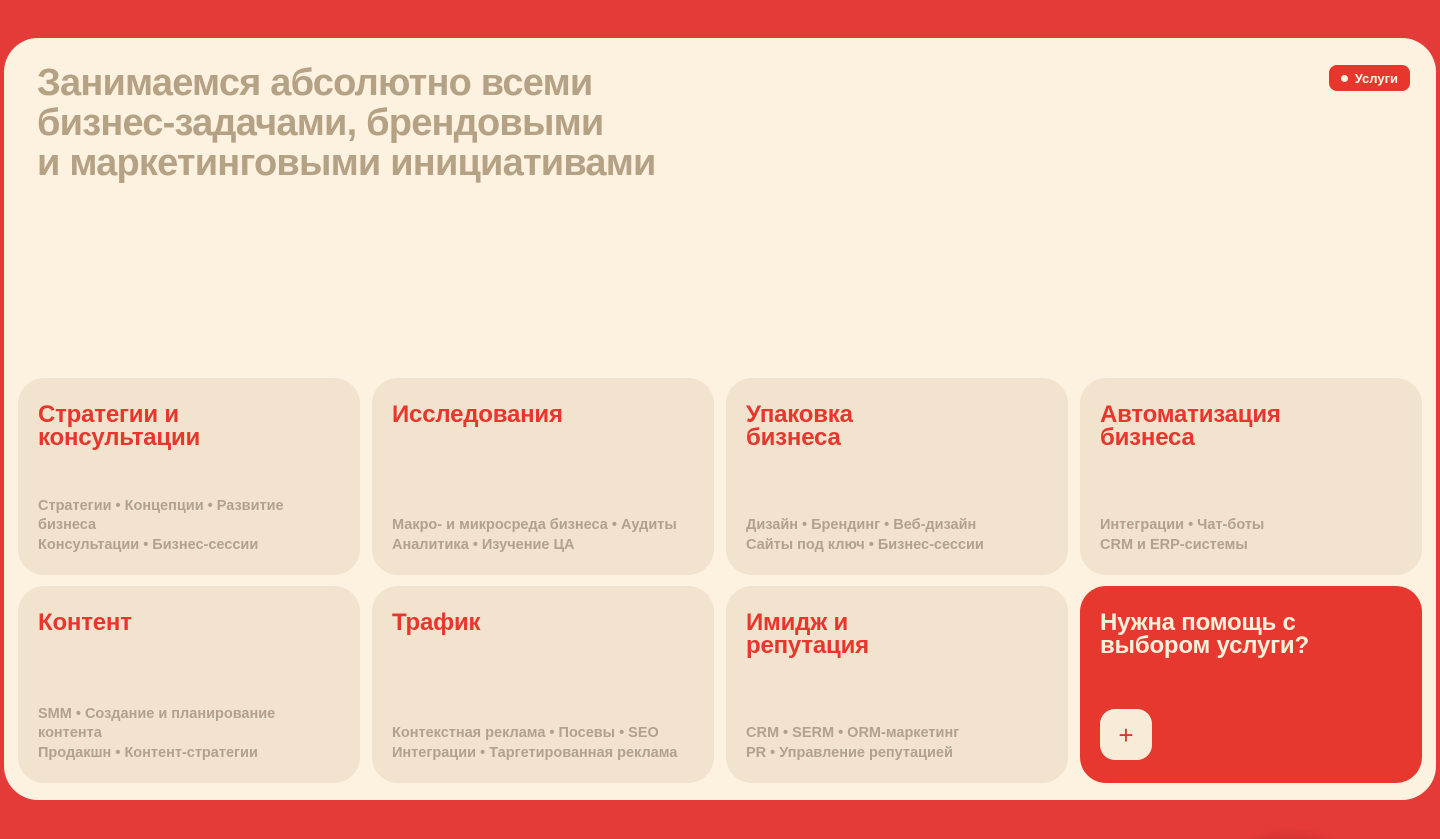 Image resolution: width=1440 pixels, height=839 pixels. What do you see at coordinates (1204, 634) in the screenshot?
I see `cta-card-title: Нужна помощь с выбором услуги?` at bounding box center [1204, 634].